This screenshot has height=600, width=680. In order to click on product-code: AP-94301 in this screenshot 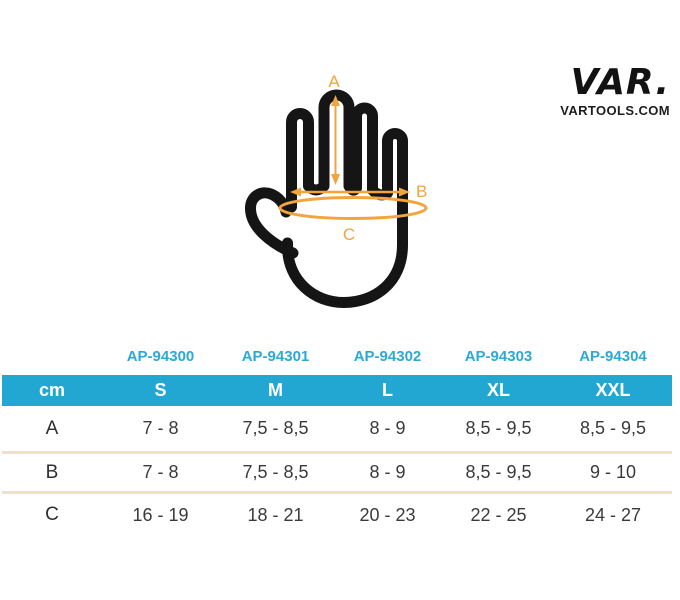, I will do `click(275, 356)`.